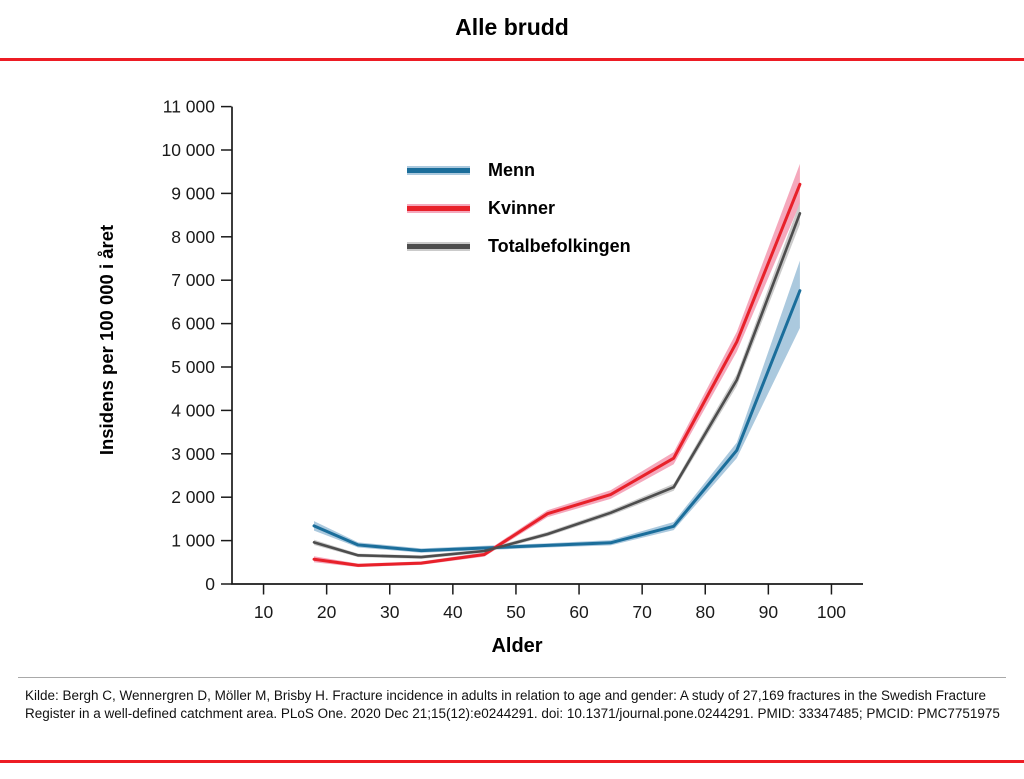 Image resolution: width=1024 pixels, height=779 pixels. I want to click on x-tick-label: 30, so click(390, 612).